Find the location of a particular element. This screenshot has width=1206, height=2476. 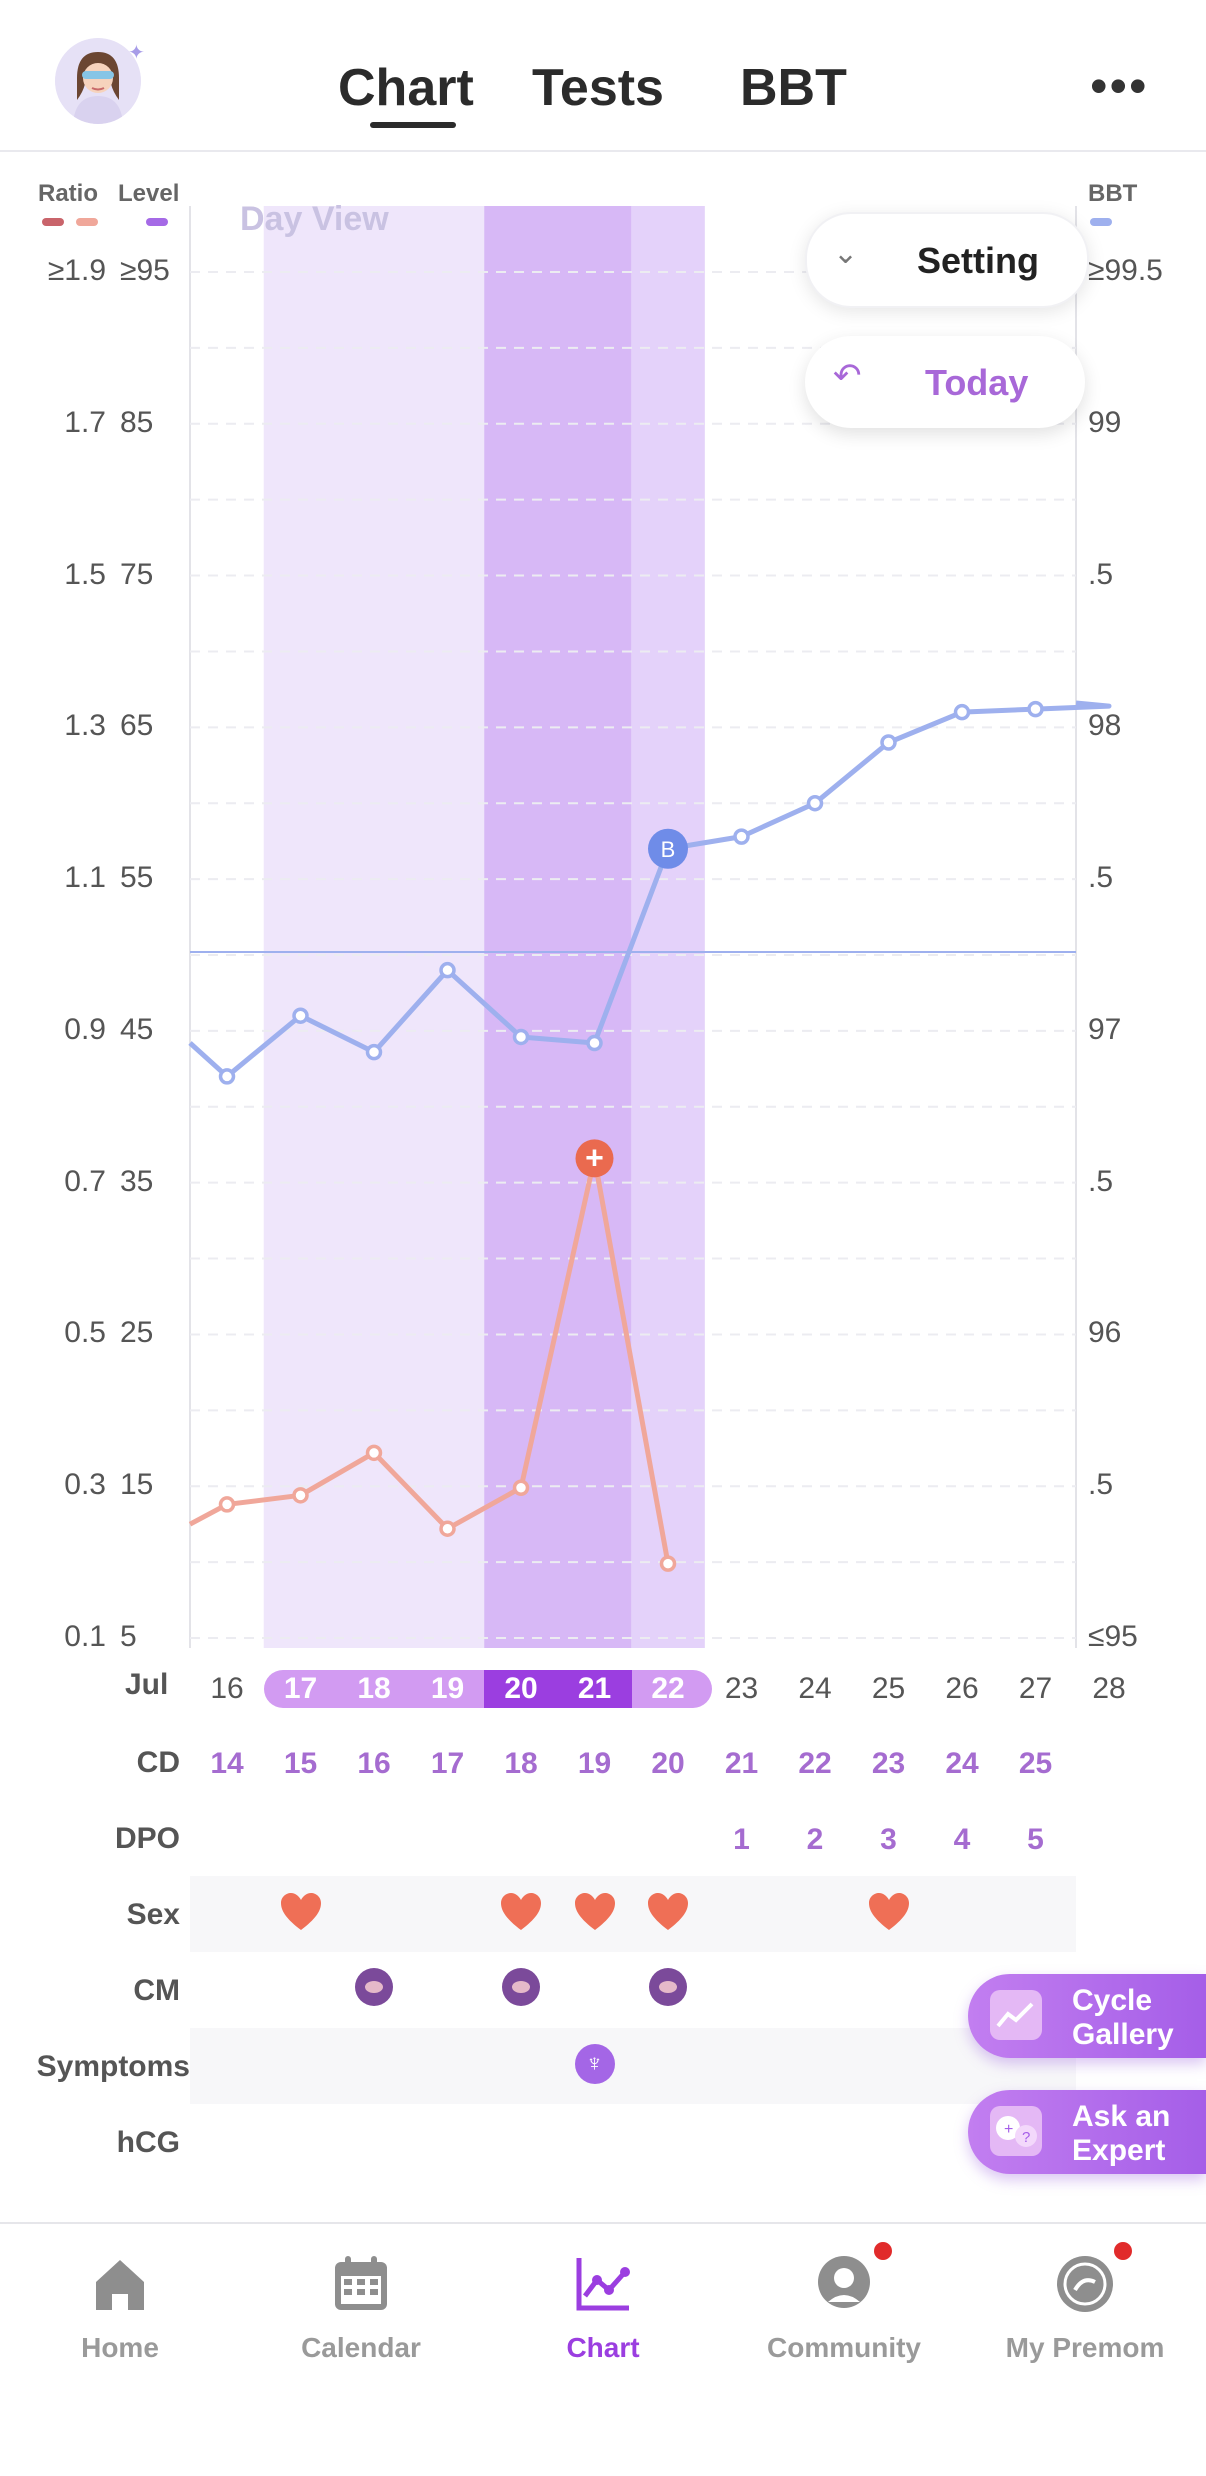

bbt-tick-label: .5 is located at coordinates (1101, 574).